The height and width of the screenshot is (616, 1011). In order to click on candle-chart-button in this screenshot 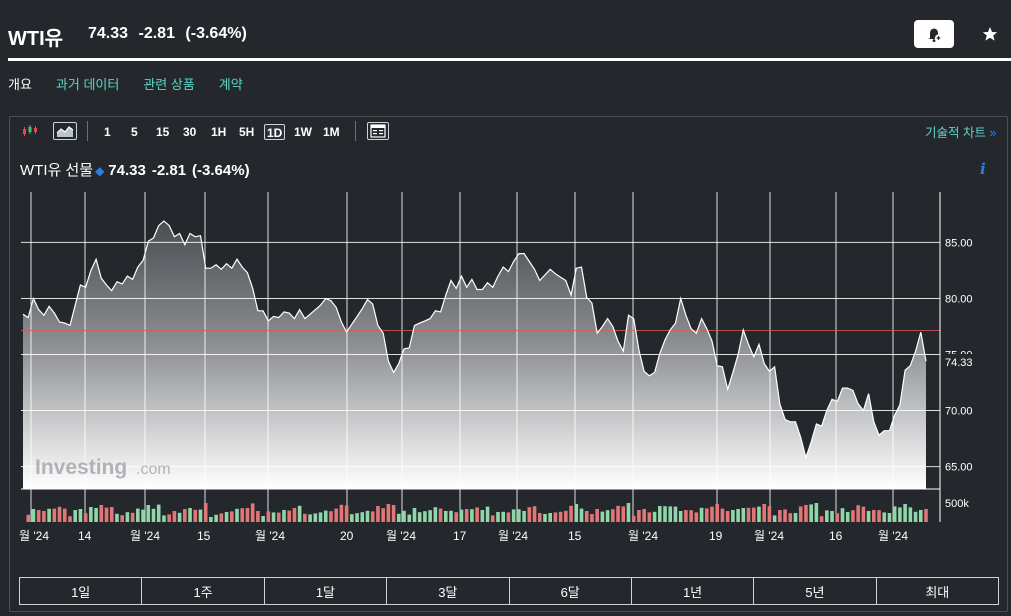, I will do `click(30, 131)`.